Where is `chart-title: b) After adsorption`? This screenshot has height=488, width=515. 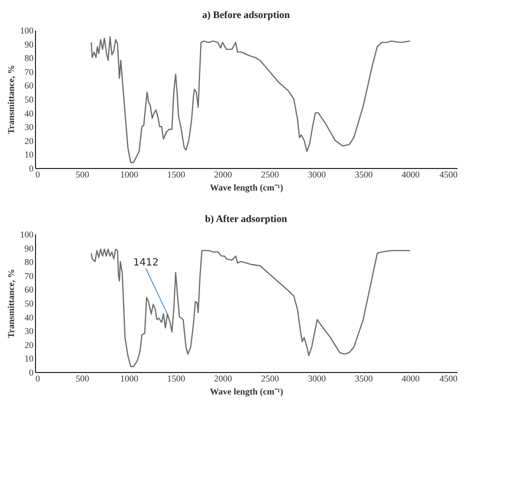 chart-title: b) After adsorption is located at coordinates (246, 219).